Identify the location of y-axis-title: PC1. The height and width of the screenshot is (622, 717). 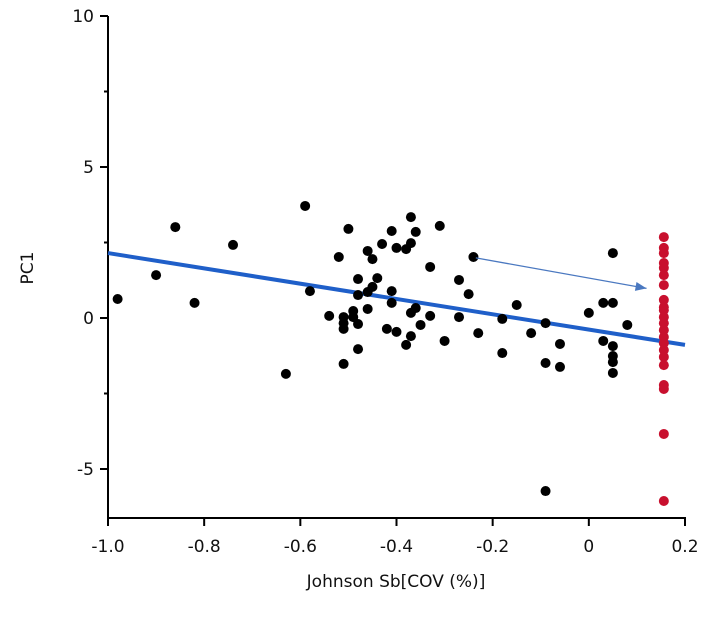
(28, 268).